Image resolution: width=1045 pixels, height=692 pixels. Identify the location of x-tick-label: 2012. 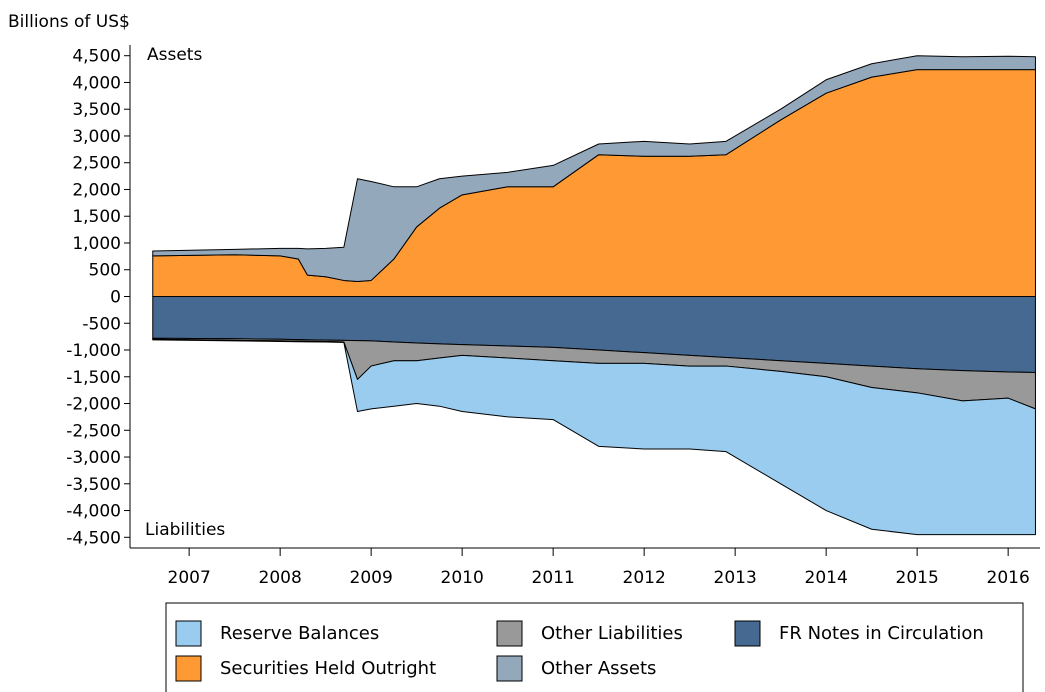
(644, 578).